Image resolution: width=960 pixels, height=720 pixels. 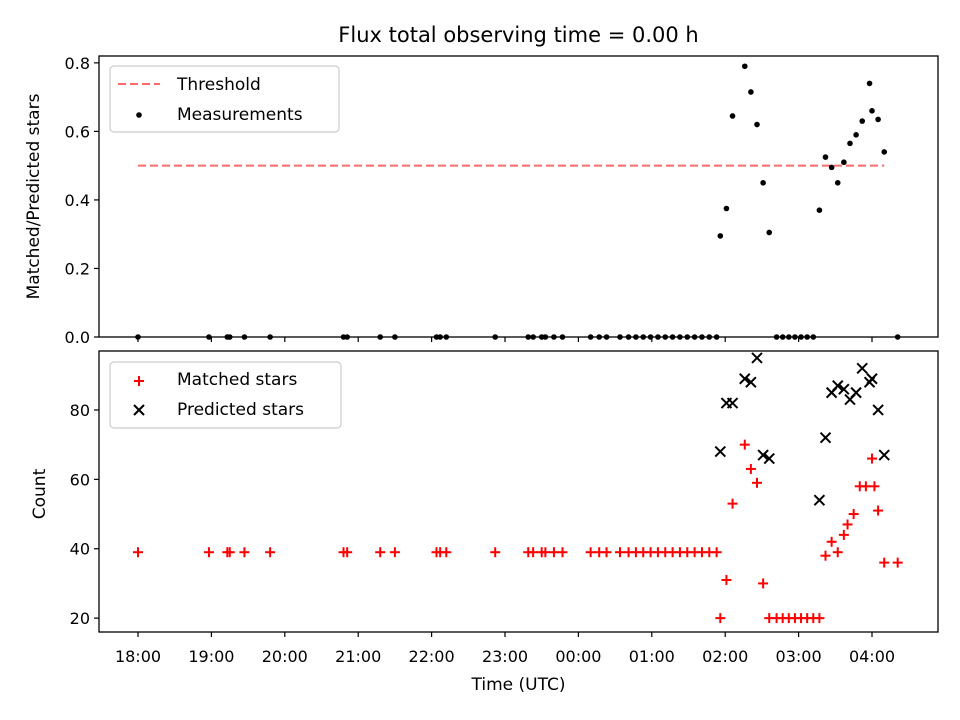 What do you see at coordinates (77, 63) in the screenshot?
I see `top-y-tick-label: 0.8` at bounding box center [77, 63].